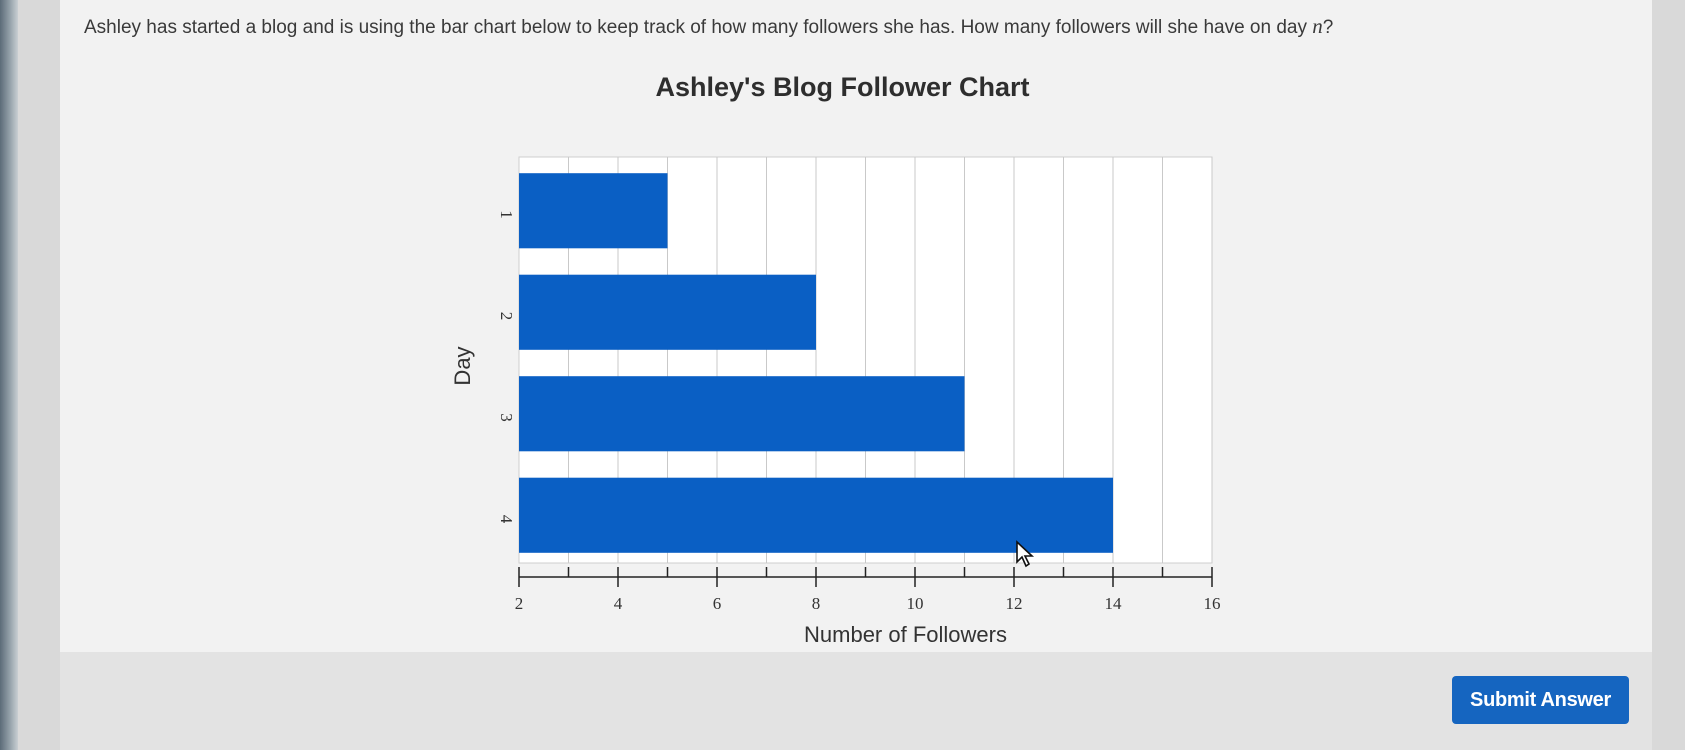 The image size is (1685, 750). What do you see at coordinates (842, 87) in the screenshot?
I see `chart-title: Ashley's Blog Follower Chart` at bounding box center [842, 87].